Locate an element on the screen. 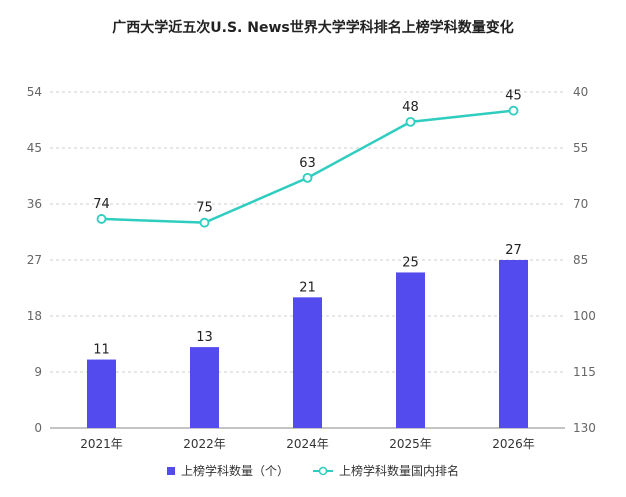 This screenshot has width=626, height=497. left-tick-label: 54 is located at coordinates (34, 92).